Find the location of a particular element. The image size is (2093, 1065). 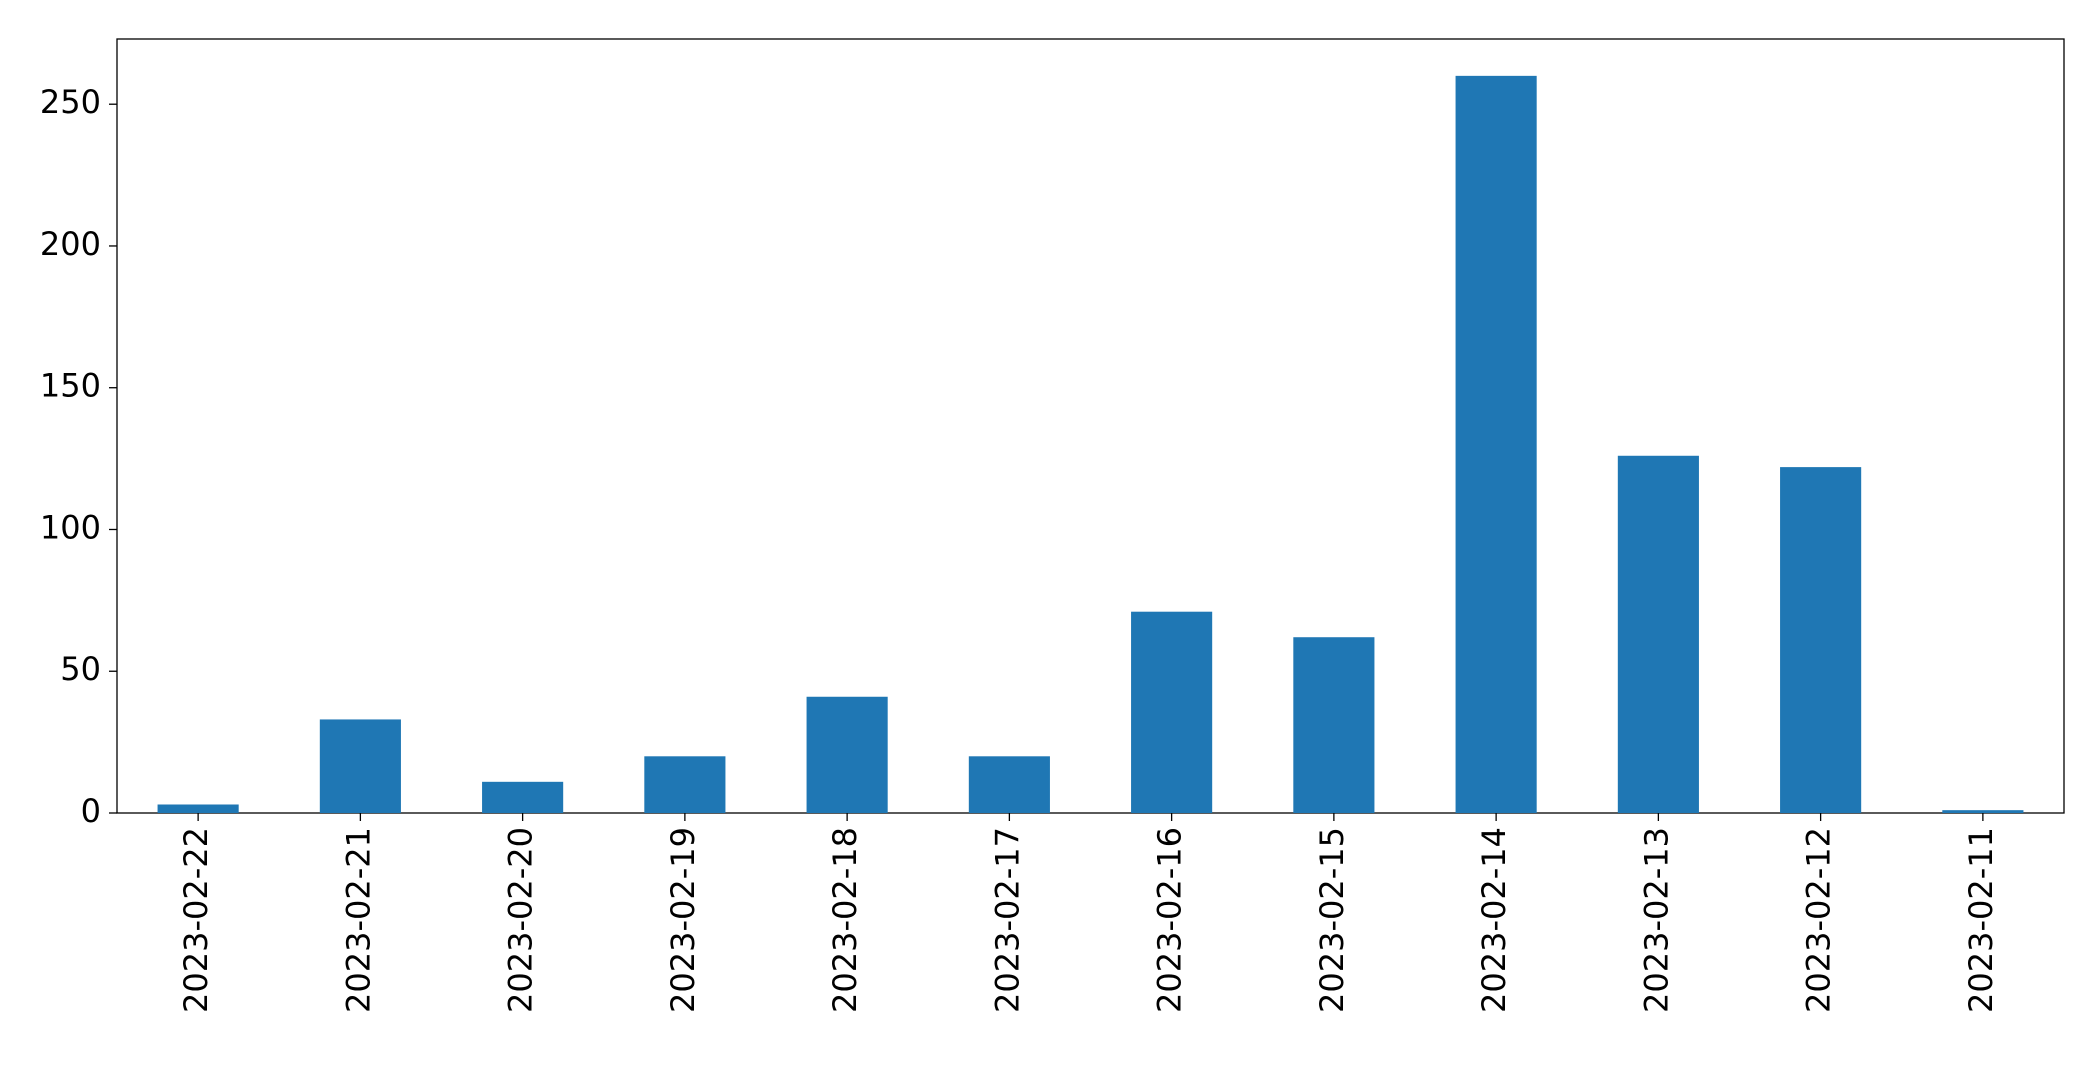

x-tick-label: 2023-02-18 is located at coordinates (845, 920).